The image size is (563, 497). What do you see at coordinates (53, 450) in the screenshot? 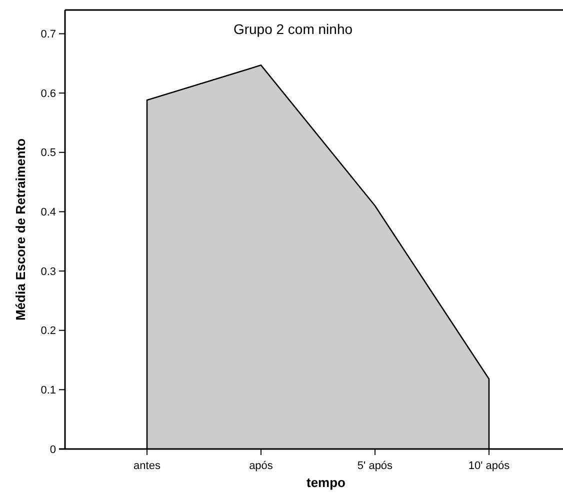
I see `y-tick-label: 0` at bounding box center [53, 450].